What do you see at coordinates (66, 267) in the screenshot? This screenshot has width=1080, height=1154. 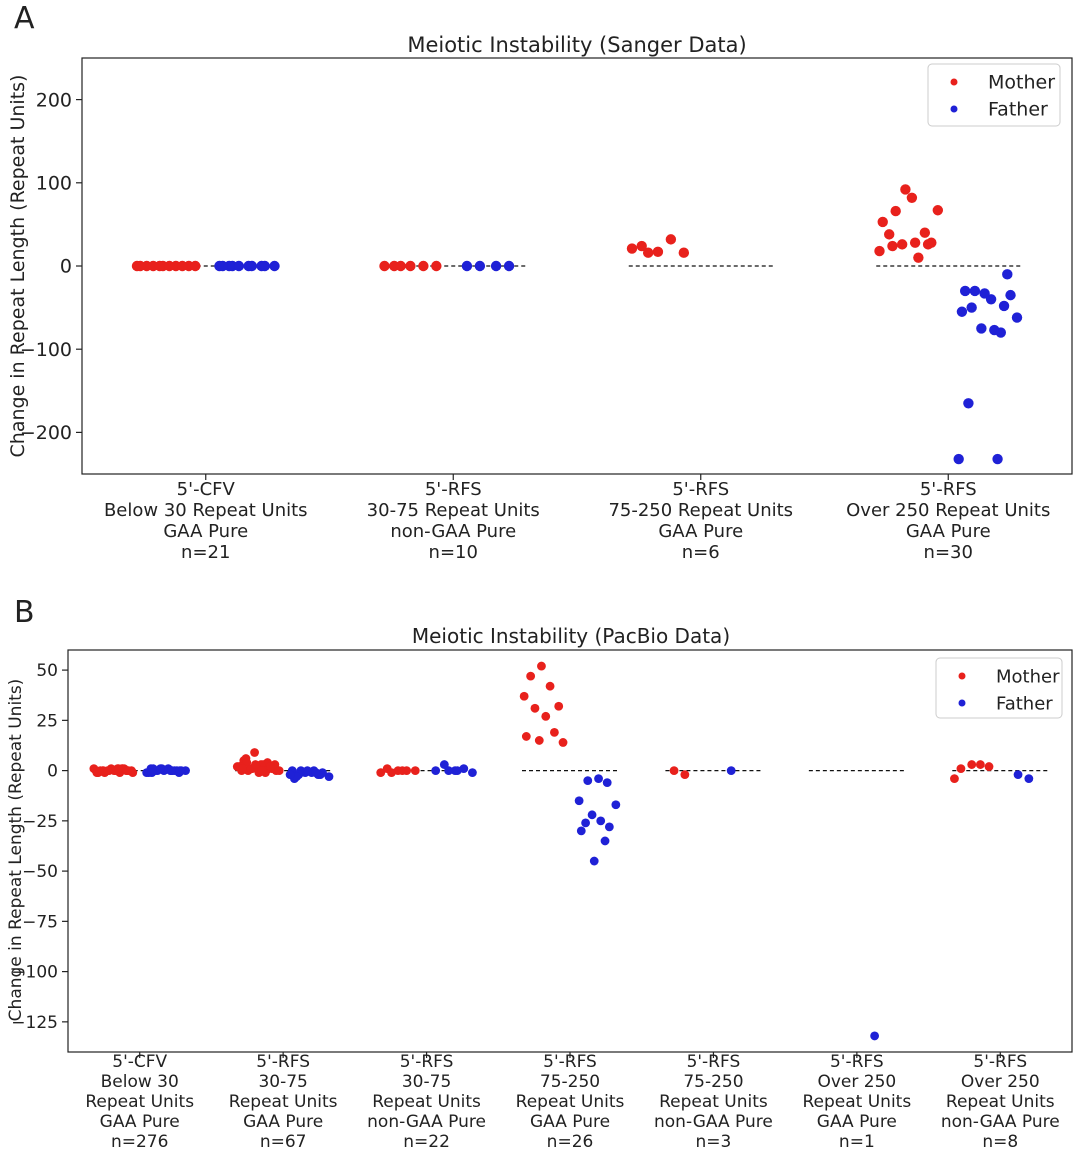 I see `panel-a-y-tick-label: 0` at bounding box center [66, 267].